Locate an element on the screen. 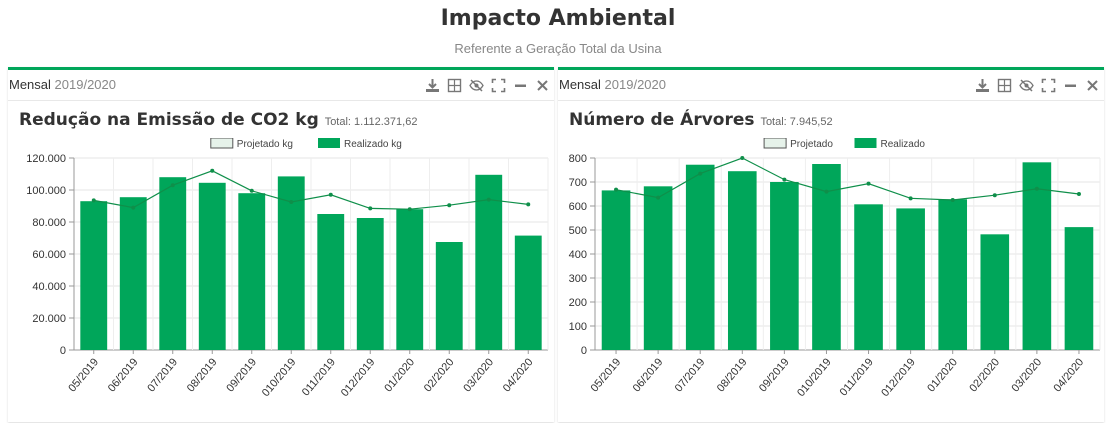 This screenshot has width=1116, height=423. y-tick-label: 60.000 is located at coordinates (49, 255).